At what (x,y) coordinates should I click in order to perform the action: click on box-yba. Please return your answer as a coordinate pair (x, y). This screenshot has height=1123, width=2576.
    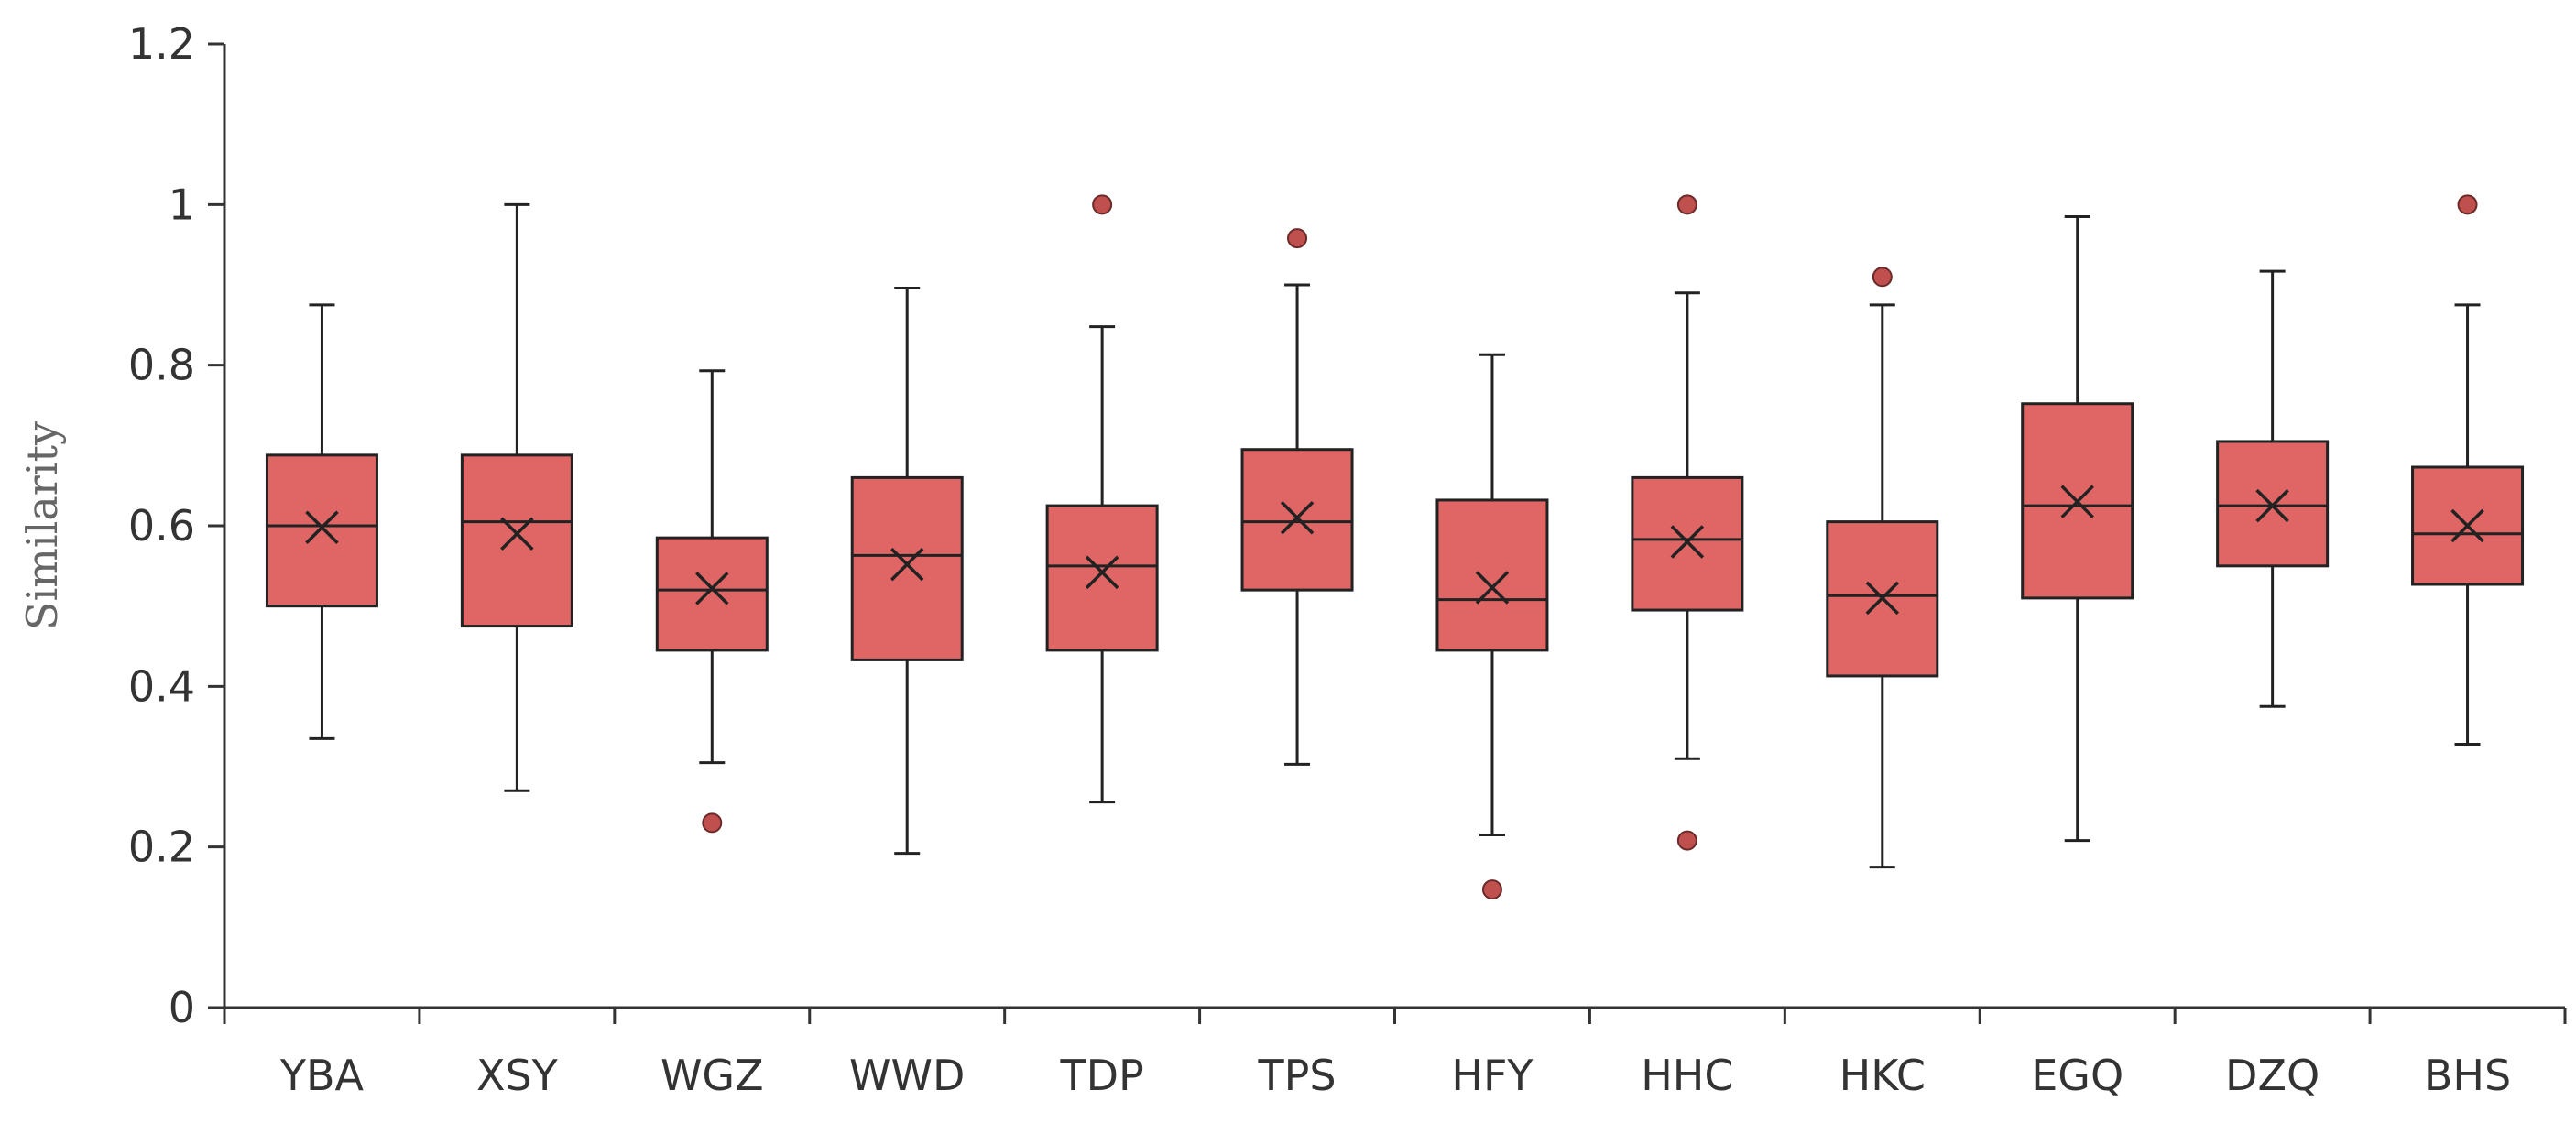
    Looking at the image, I should click on (322, 521).